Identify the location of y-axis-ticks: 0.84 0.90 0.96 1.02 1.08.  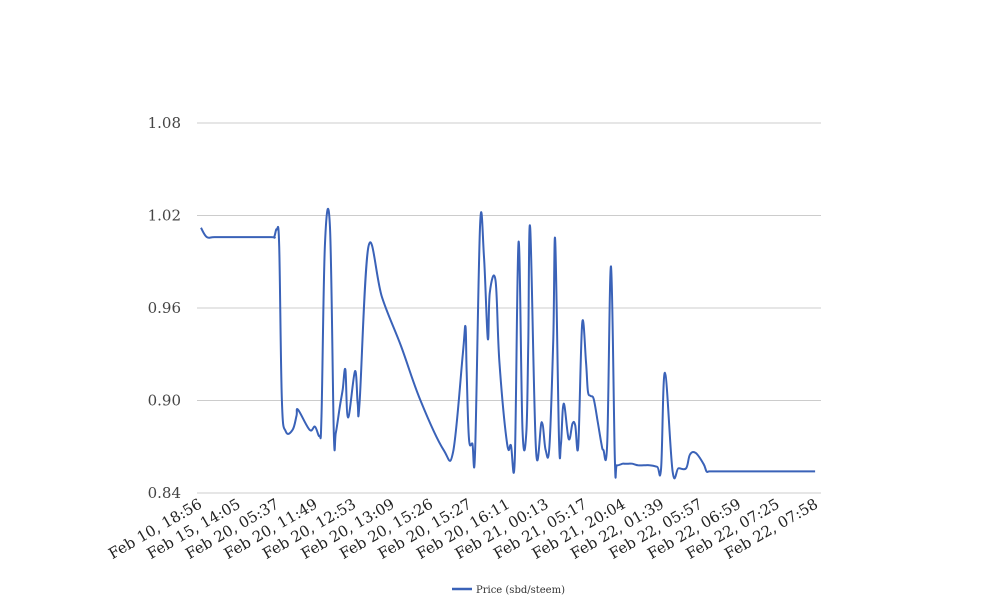
(164, 308).